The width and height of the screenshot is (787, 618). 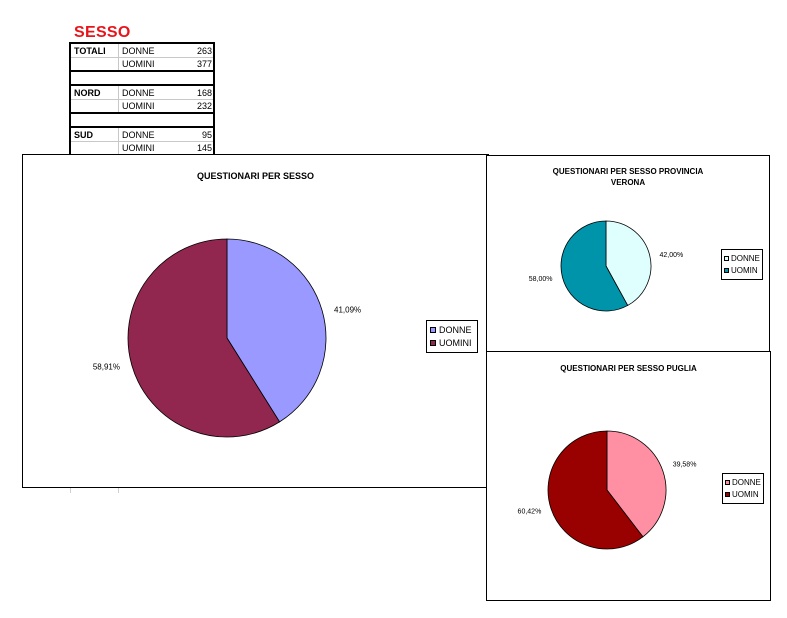 What do you see at coordinates (95, 50) in the screenshot?
I see `region-cell: TOTALI` at bounding box center [95, 50].